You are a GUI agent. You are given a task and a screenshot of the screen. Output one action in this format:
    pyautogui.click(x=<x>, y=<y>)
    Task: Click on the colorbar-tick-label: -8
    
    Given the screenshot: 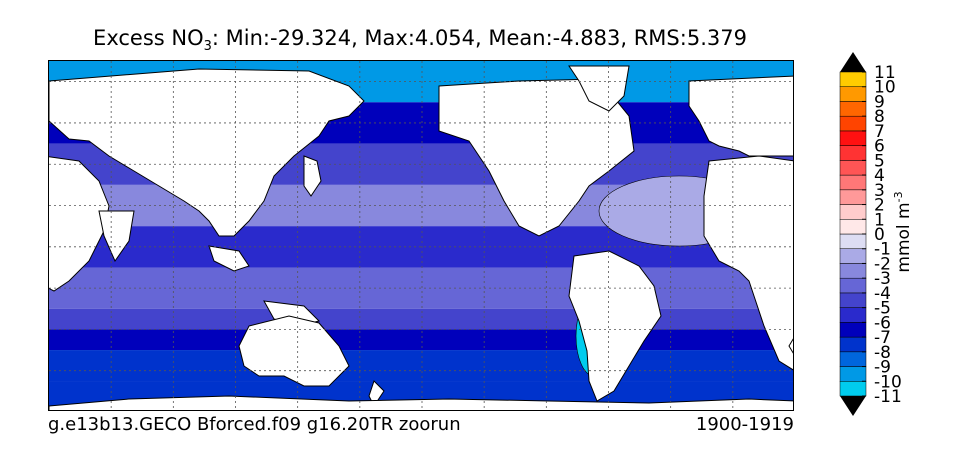 What is the action you would take?
    pyautogui.click(x=882, y=353)
    